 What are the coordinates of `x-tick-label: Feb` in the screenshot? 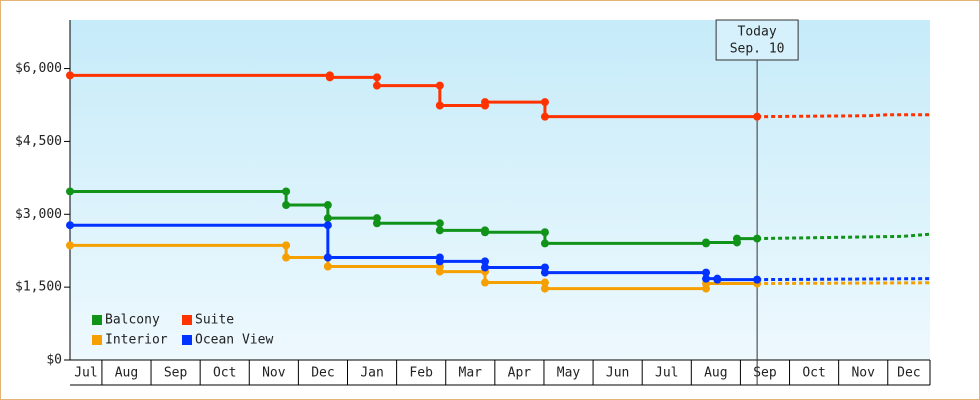 It's located at (421, 373).